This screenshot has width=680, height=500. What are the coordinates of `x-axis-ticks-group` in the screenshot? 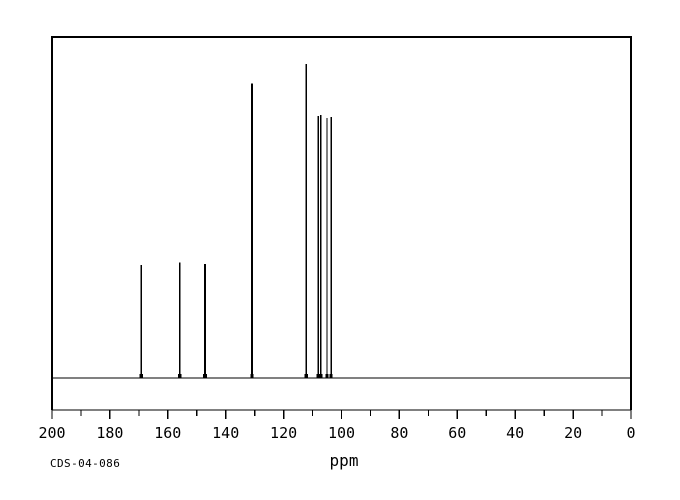 It's located at (341, 414).